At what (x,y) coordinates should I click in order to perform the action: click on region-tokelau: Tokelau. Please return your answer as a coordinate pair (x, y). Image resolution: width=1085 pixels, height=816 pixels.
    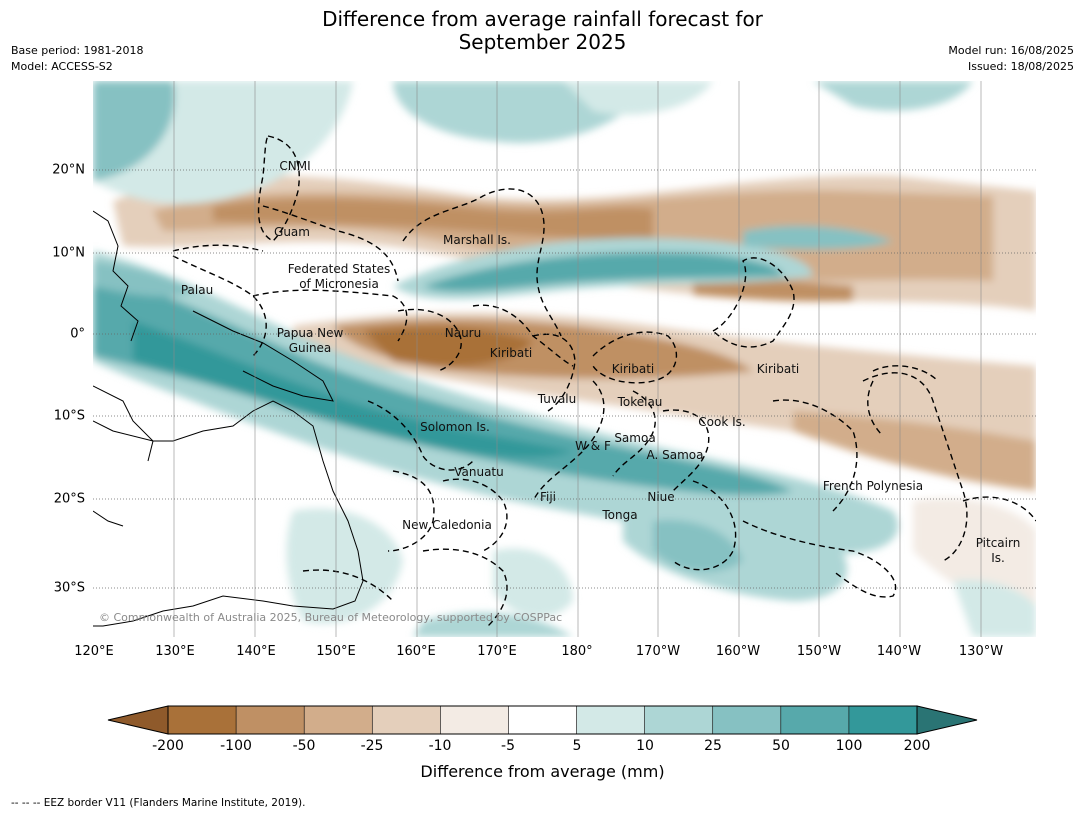
    Looking at the image, I should click on (640, 402).